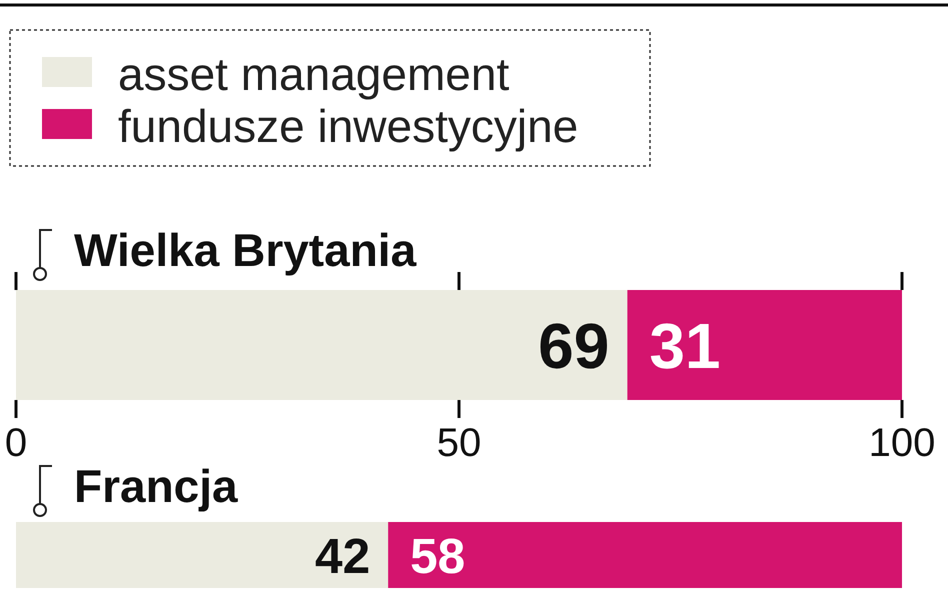  I want to click on x-tick-label: 100, so click(902, 443).